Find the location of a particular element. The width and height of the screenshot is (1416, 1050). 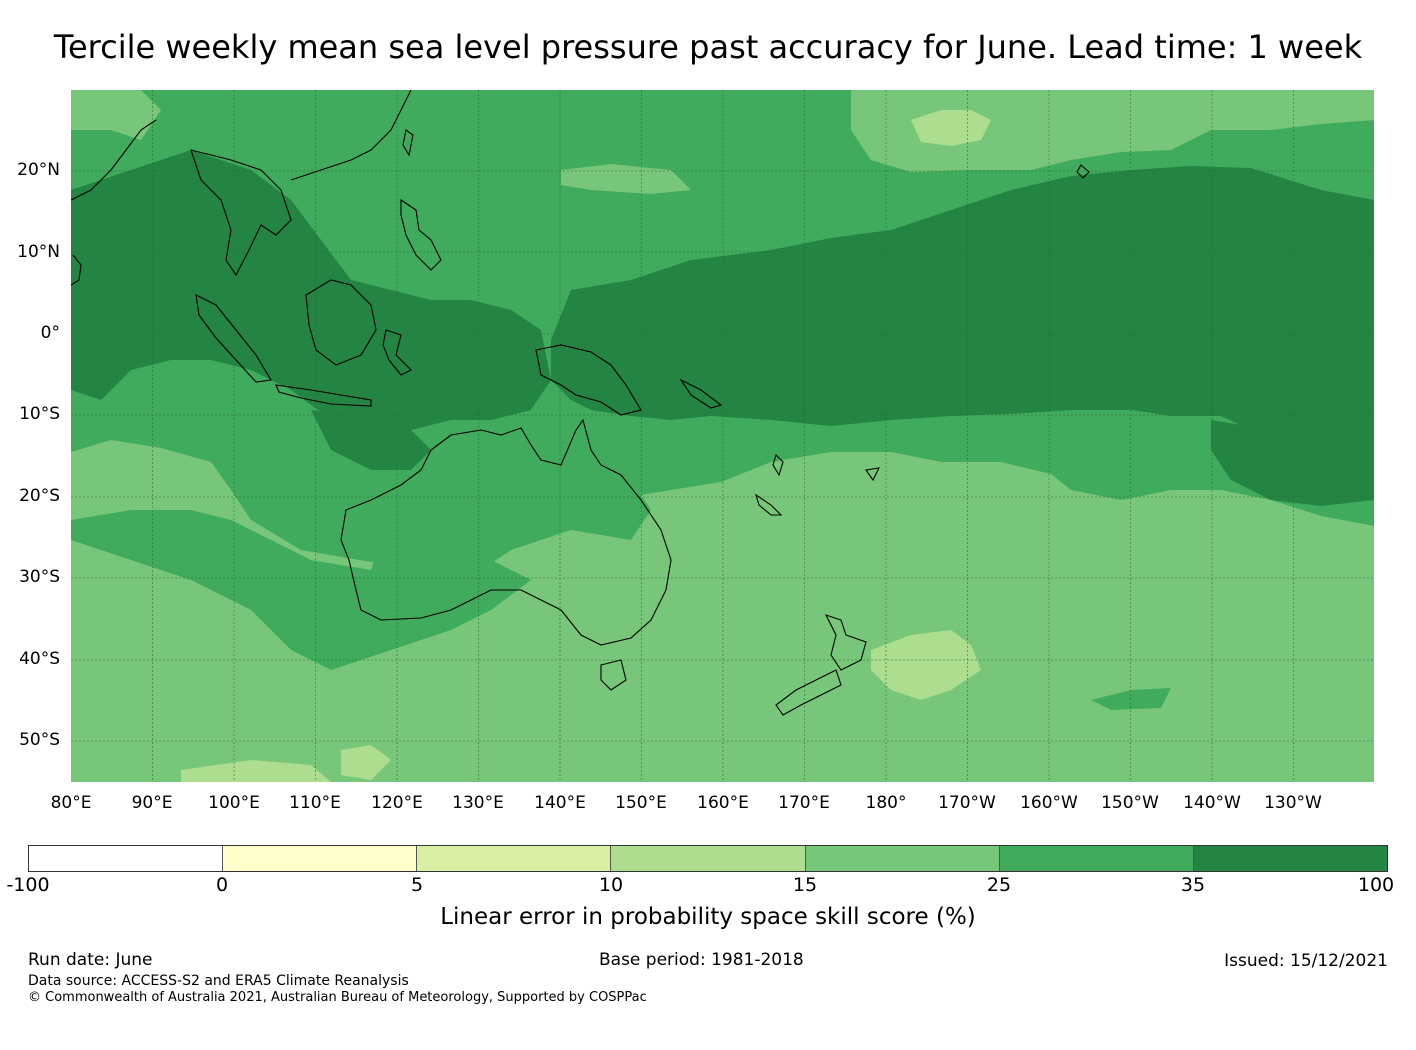

coast-borneo is located at coordinates (341, 322).